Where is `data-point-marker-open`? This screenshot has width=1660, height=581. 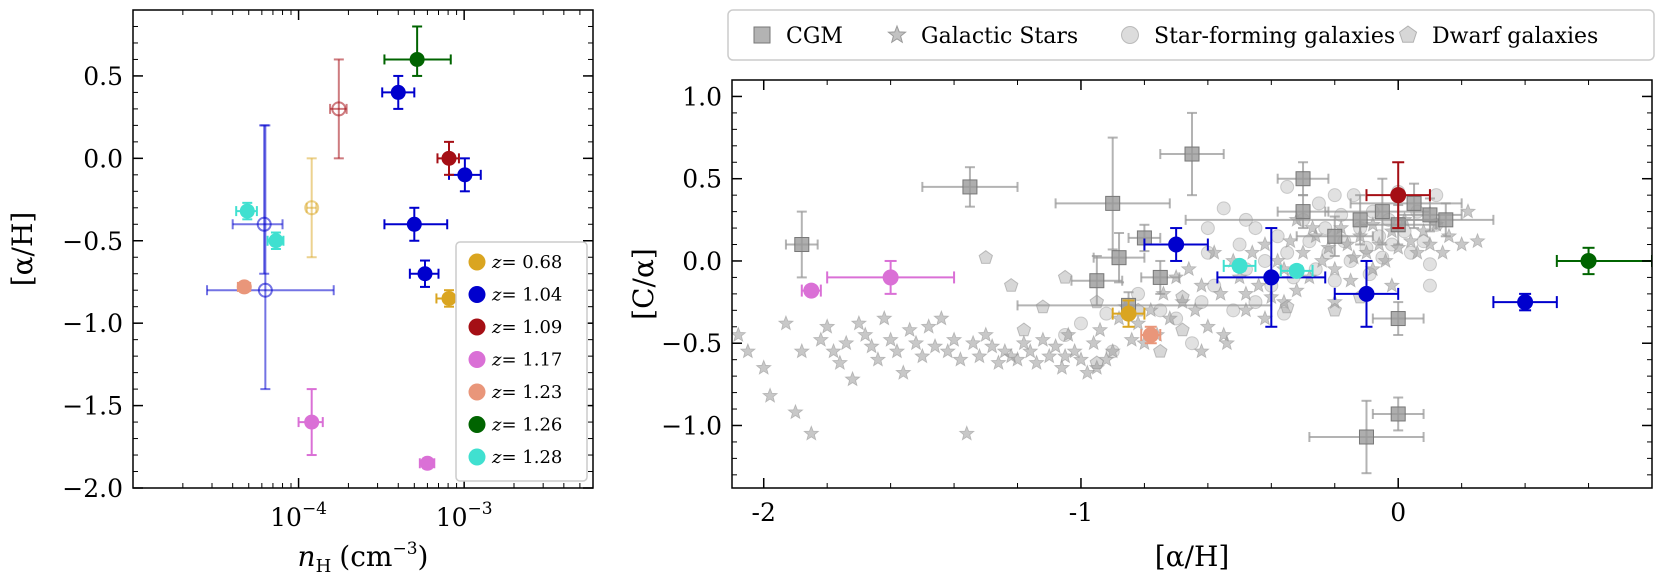 data-point-marker-open is located at coordinates (339, 109).